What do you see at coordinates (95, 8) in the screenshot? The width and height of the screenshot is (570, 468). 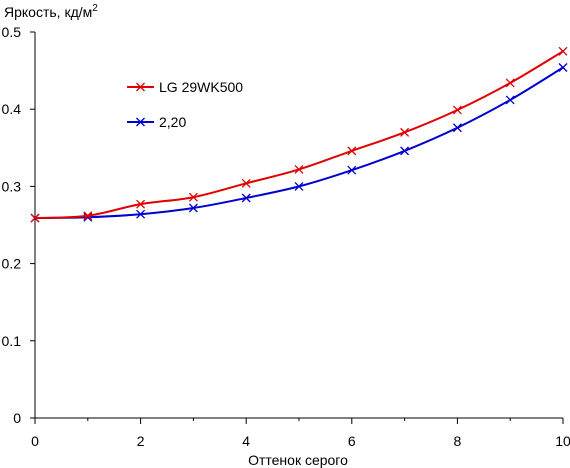 I see `y-axis-title-superscript: 2` at bounding box center [95, 8].